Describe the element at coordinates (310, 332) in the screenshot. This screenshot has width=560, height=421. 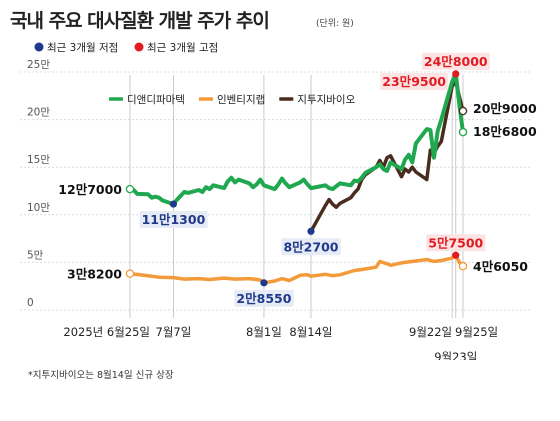
I see `x-tick-label: 8월14일` at that location.